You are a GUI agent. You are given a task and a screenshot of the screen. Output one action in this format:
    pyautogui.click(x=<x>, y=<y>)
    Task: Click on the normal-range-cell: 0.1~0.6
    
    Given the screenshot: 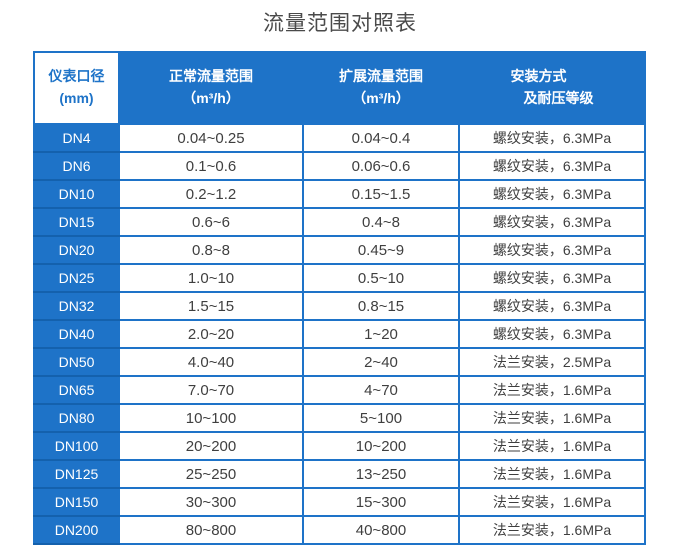 What is the action you would take?
    pyautogui.click(x=211, y=166)
    